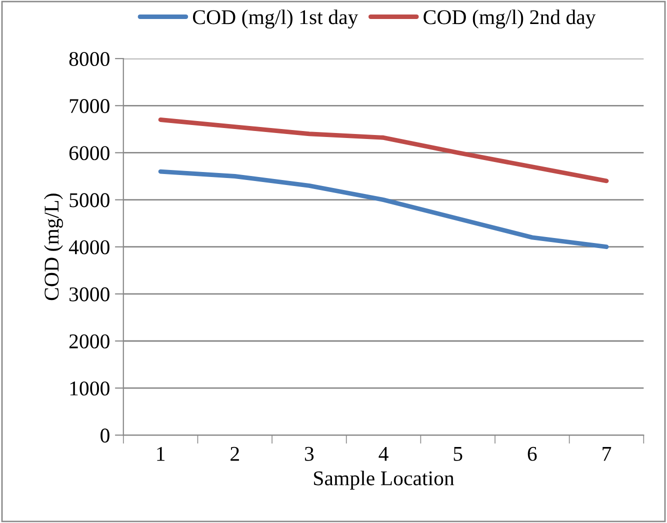 This screenshot has height=523, width=667. What do you see at coordinates (234, 453) in the screenshot?
I see `x-tick-label: 2` at bounding box center [234, 453].